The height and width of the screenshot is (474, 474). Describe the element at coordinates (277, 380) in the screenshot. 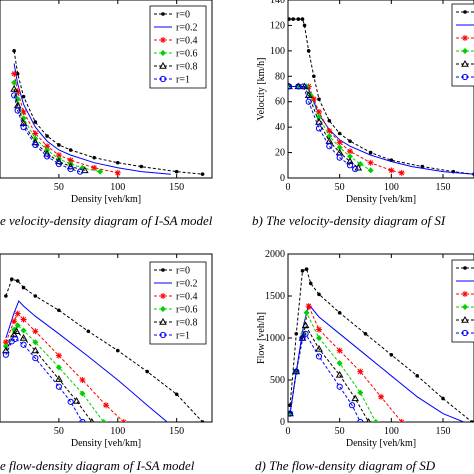

I see `y-tick-label: 500` at that location.